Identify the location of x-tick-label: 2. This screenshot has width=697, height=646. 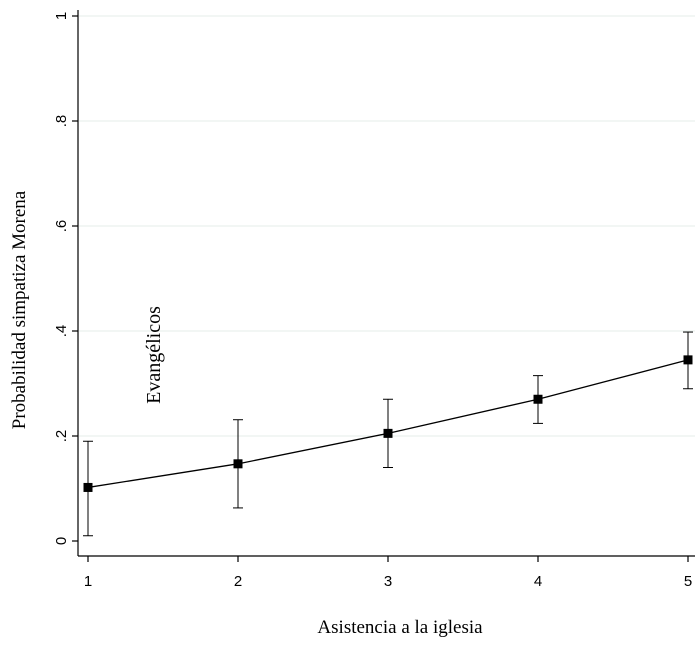
(238, 581).